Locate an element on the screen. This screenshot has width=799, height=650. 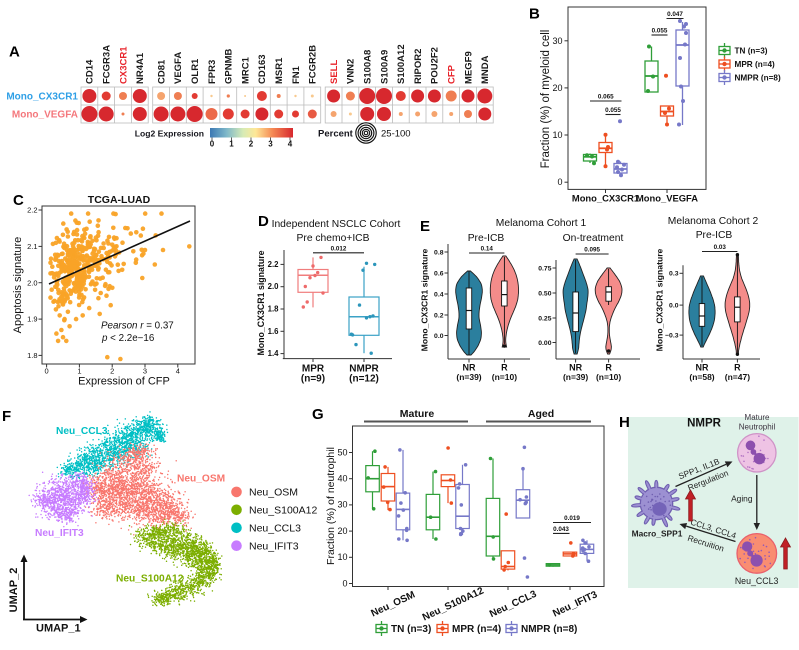
svg-text: 0.6 is located at coordinates (439, 273).